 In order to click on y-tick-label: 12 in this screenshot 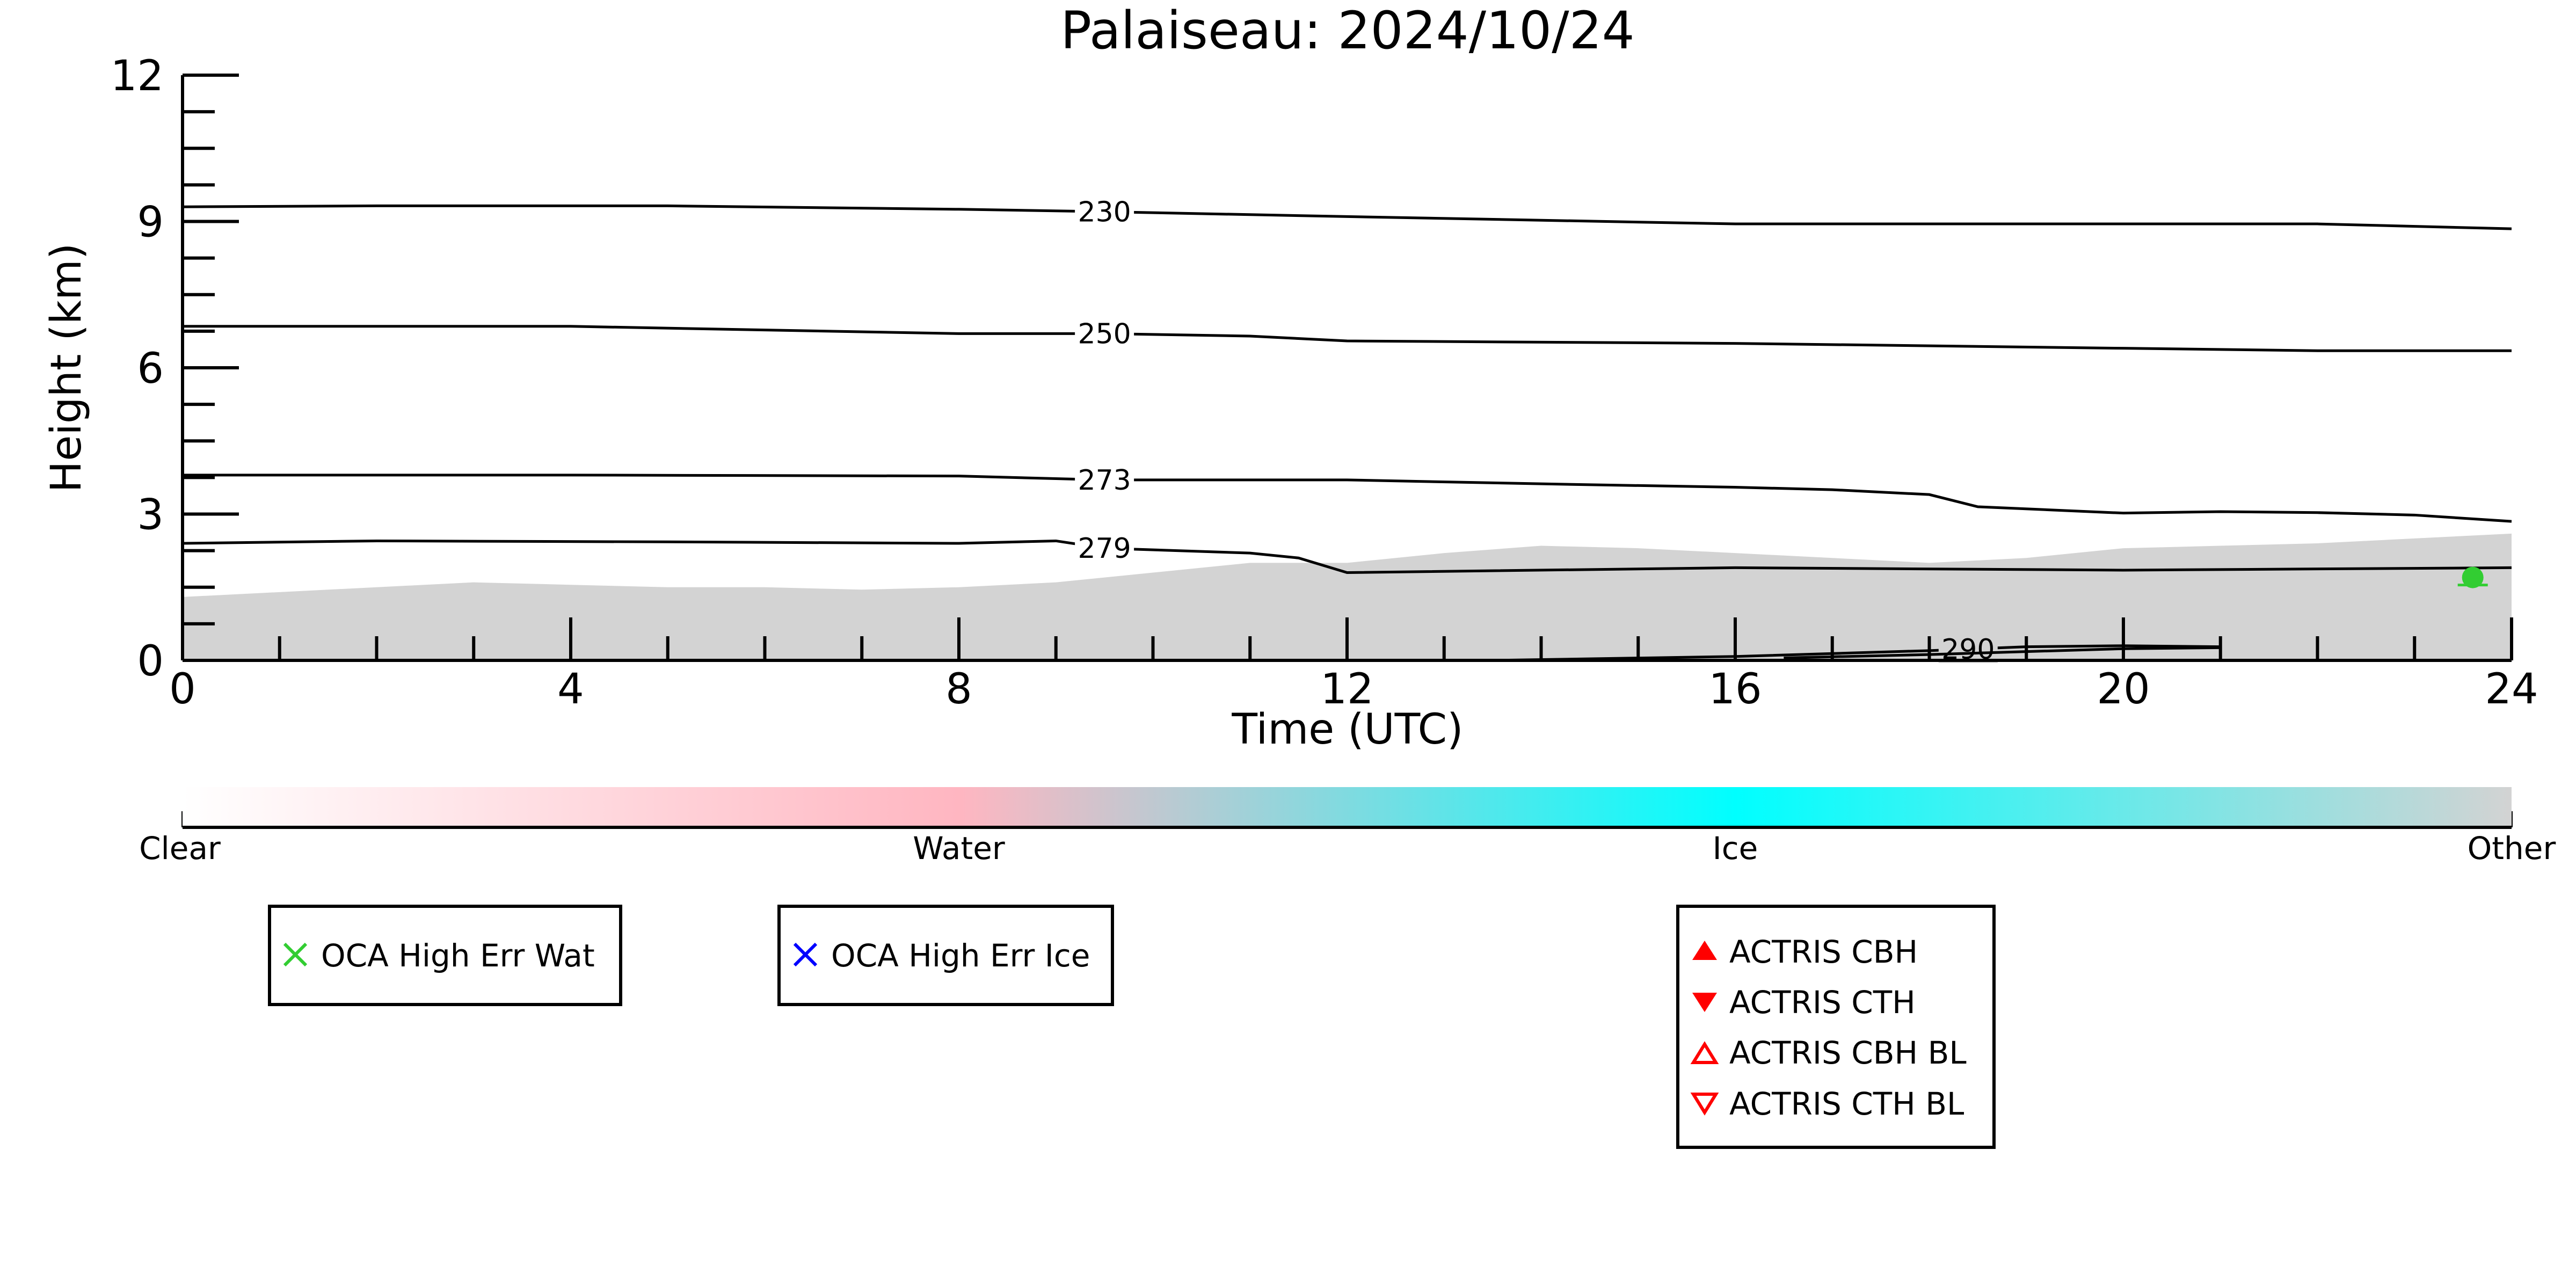, I will do `click(137, 76)`.